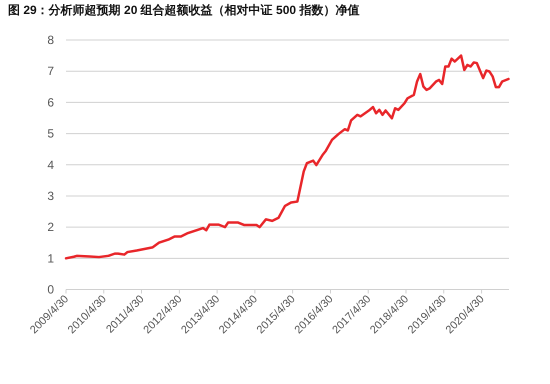 This screenshot has height=384, width=550. What do you see at coordinates (50, 165) in the screenshot?
I see `y-tick-label: 4` at bounding box center [50, 165].